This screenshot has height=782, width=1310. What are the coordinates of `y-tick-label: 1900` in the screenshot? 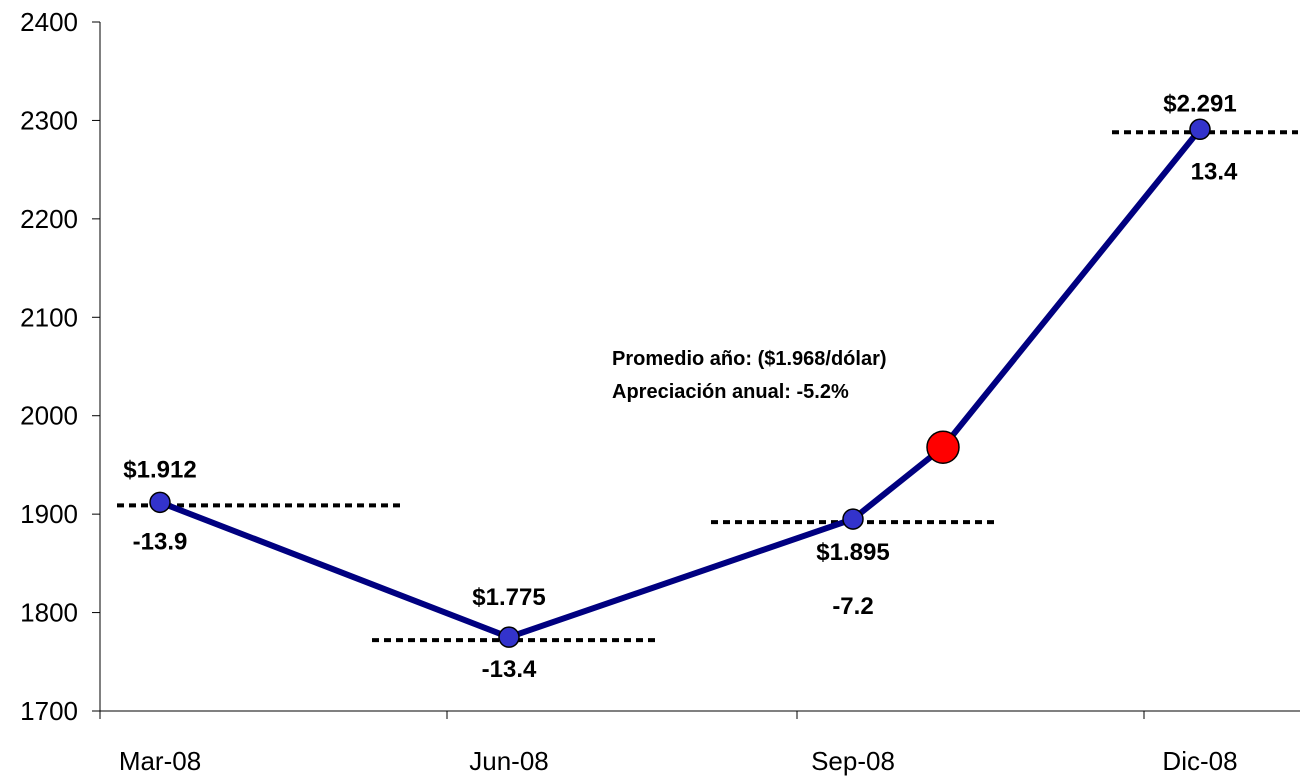 It's located at (49, 514).